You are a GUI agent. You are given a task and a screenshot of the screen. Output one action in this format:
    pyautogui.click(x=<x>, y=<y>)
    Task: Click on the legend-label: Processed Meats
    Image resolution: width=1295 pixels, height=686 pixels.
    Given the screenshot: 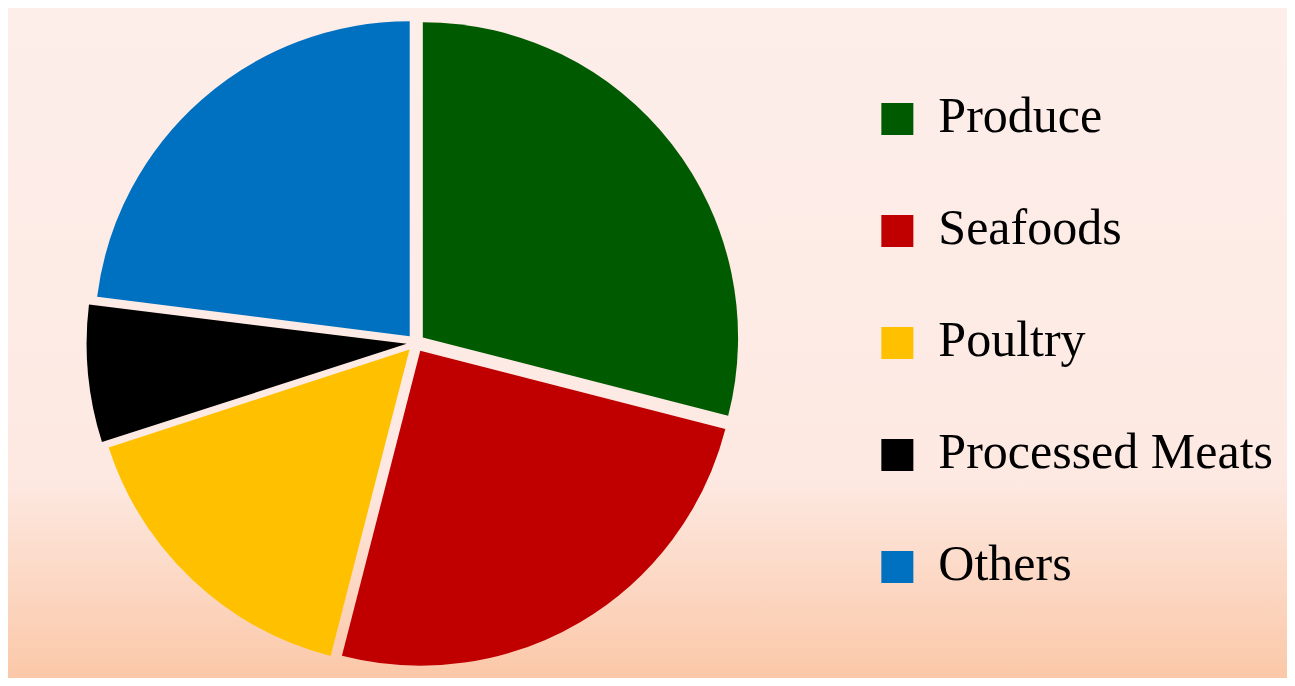 What is the action you would take?
    pyautogui.click(x=1106, y=451)
    